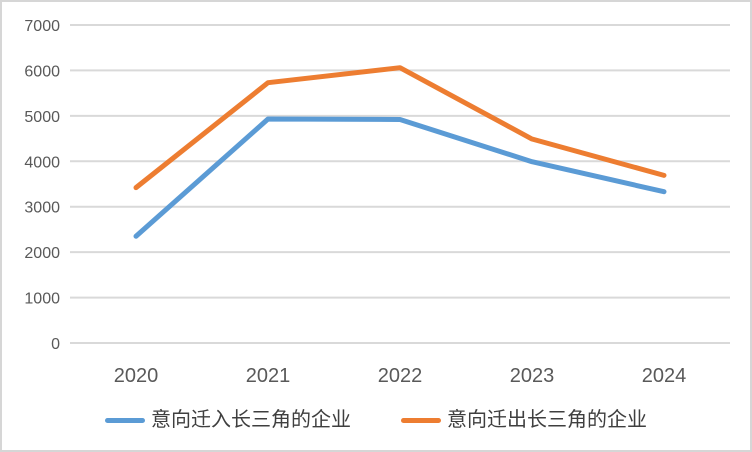 Image resolution: width=752 pixels, height=452 pixels. I want to click on x-axis-tick-label: 2022, so click(400, 376).